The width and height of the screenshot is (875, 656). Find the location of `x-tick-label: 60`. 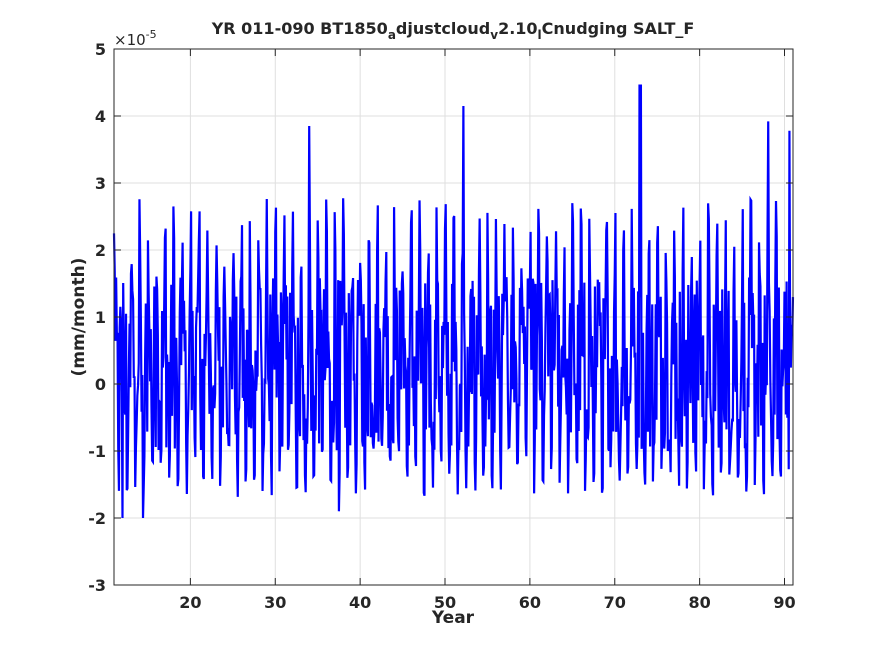

x-tick-label: 60 is located at coordinates (530, 602).